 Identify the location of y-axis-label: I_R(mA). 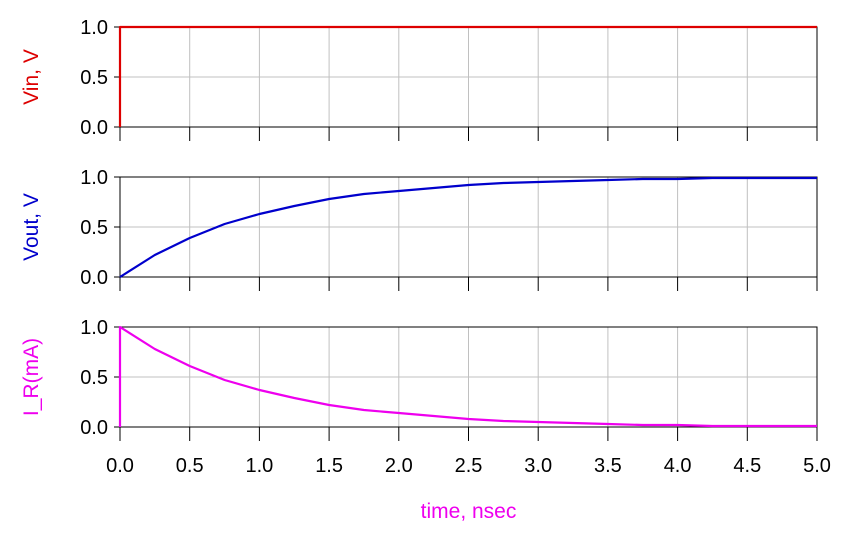
(31, 377).